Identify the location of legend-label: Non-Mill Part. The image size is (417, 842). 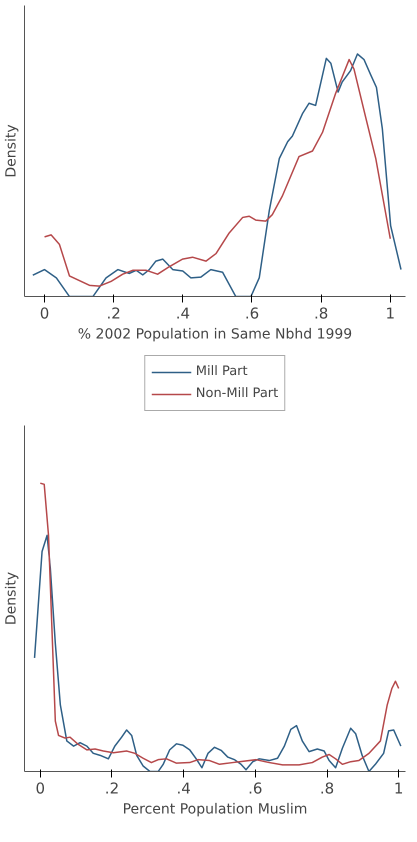
(237, 393).